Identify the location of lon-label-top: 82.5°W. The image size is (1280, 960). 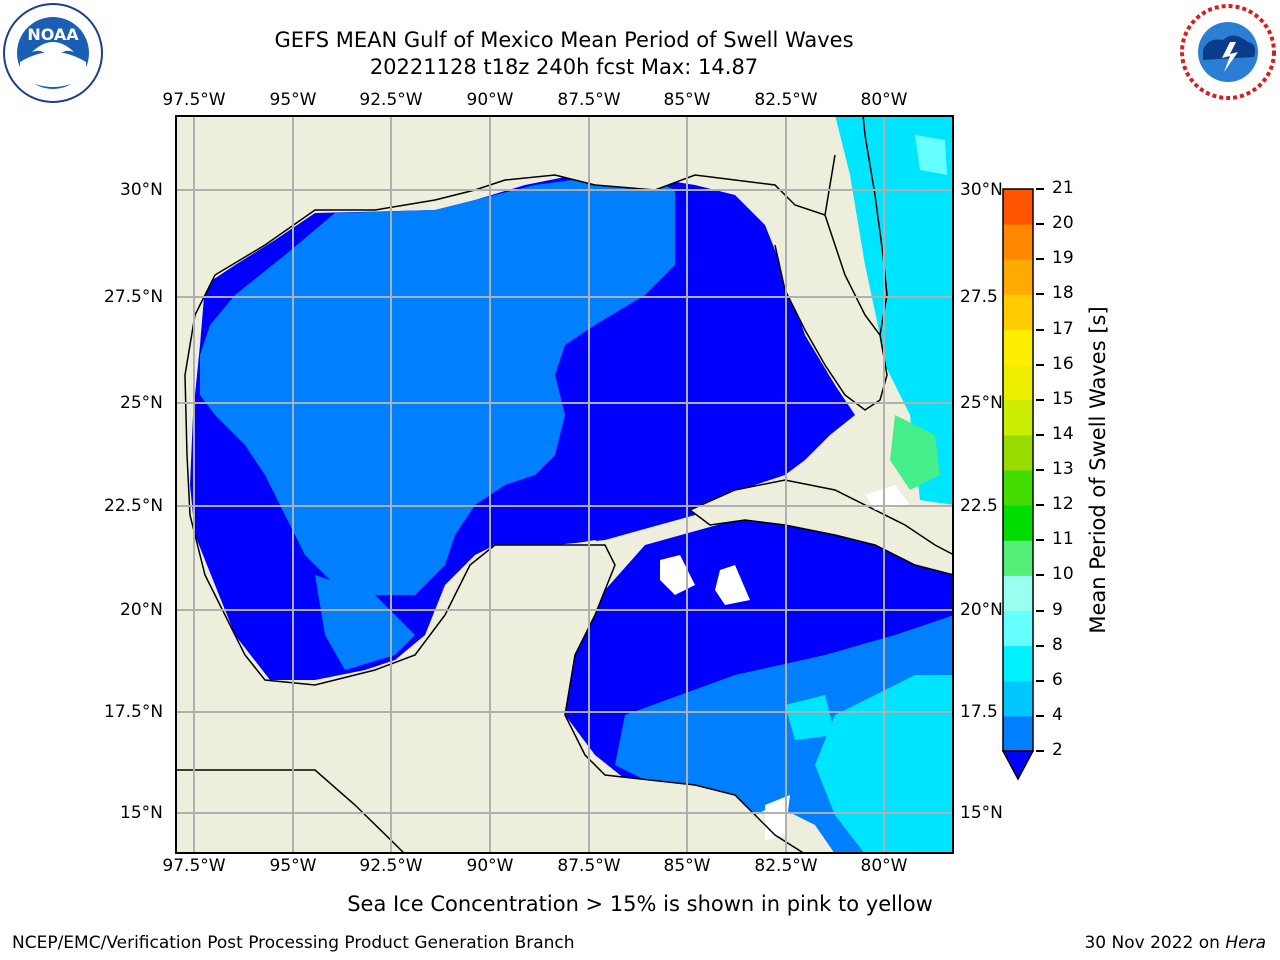
(786, 100).